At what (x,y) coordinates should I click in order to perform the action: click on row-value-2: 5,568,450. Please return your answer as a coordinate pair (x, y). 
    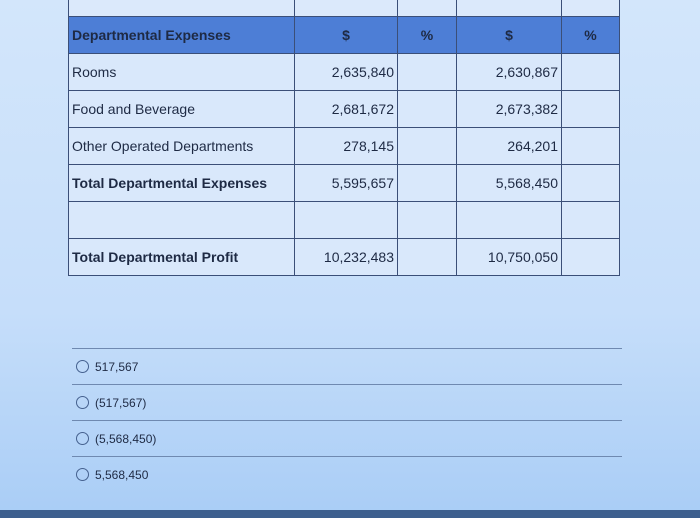
    Looking at the image, I should click on (509, 183).